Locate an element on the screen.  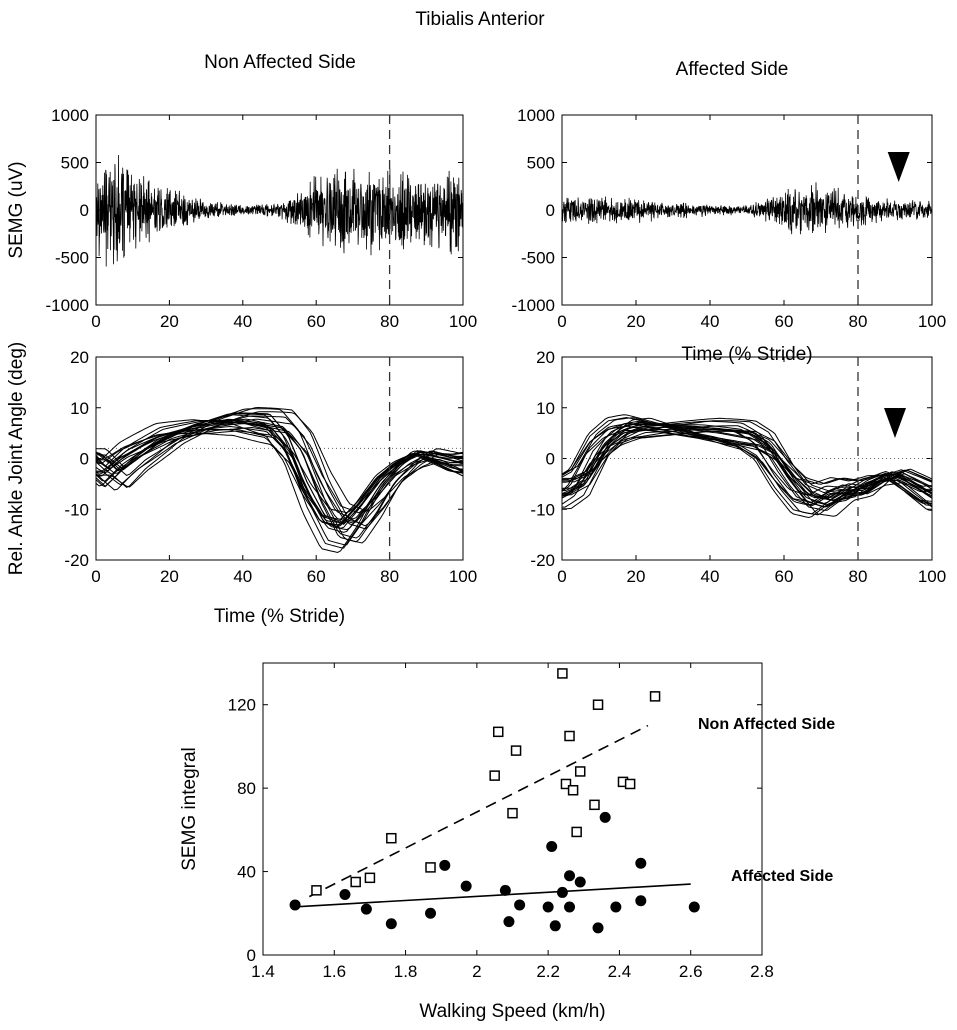
axes-frame is located at coordinates (512, 809).